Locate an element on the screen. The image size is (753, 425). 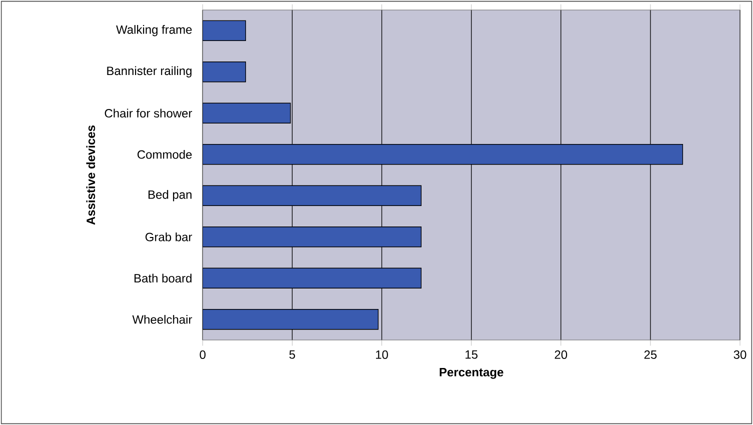
y-tick-label: Commode is located at coordinates (165, 154).